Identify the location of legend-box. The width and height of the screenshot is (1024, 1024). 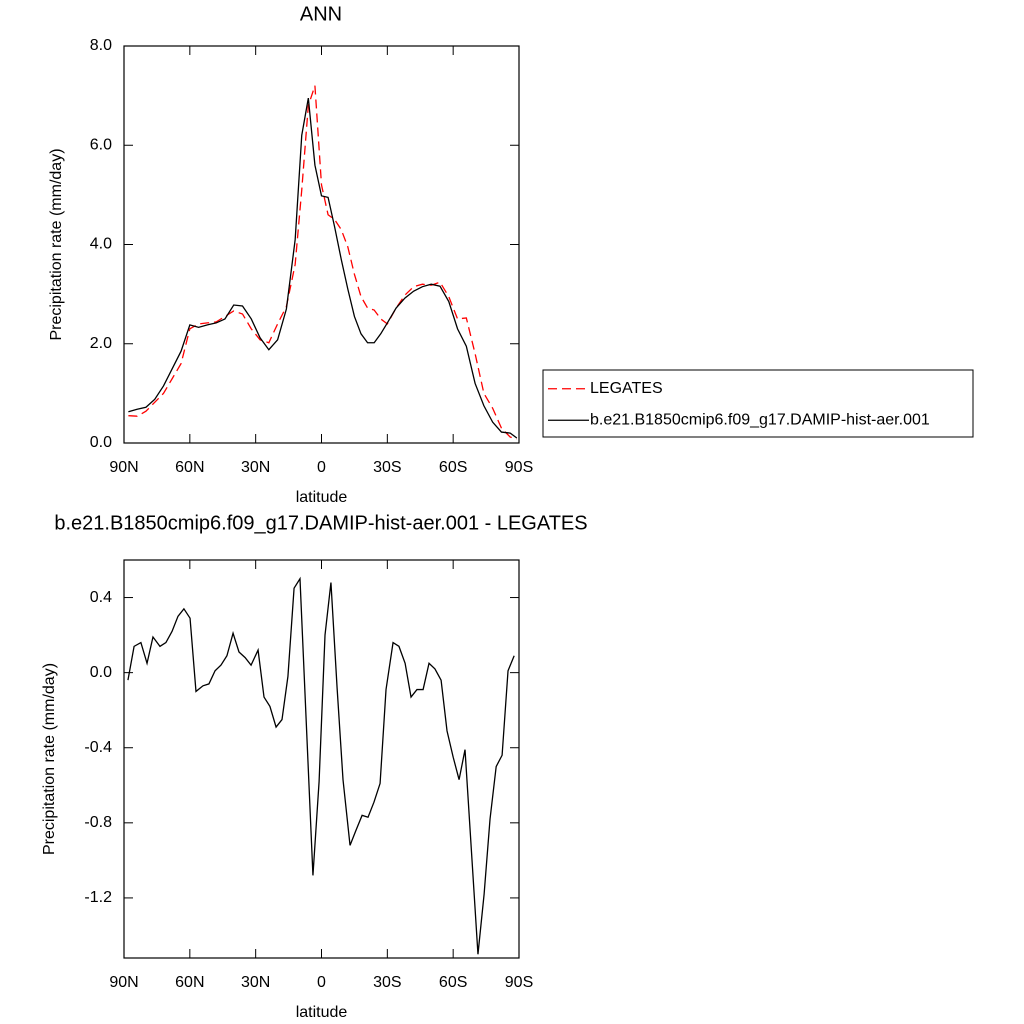
(758, 403).